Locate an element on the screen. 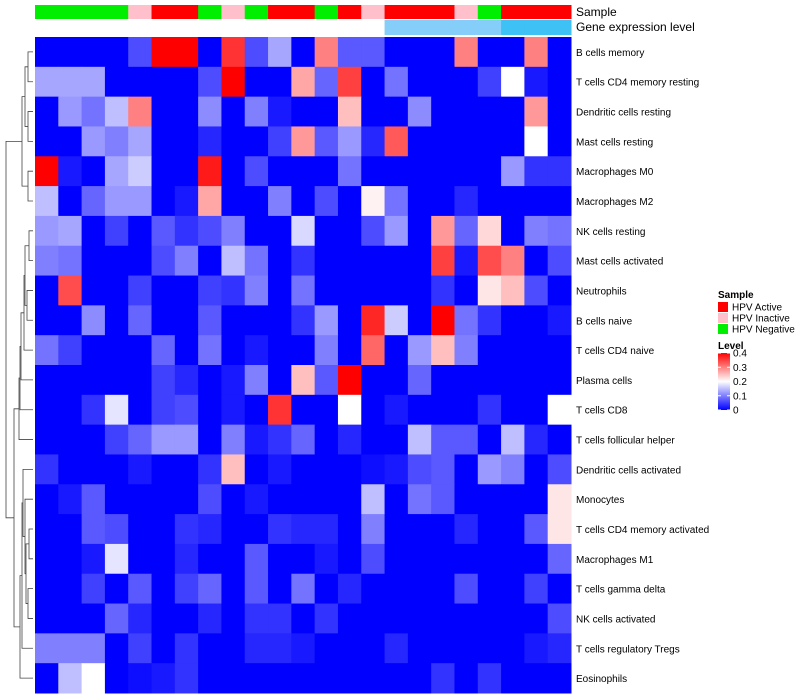 This screenshot has width=800, height=700. sample-legend-label: HPV Inactive is located at coordinates (761, 319).